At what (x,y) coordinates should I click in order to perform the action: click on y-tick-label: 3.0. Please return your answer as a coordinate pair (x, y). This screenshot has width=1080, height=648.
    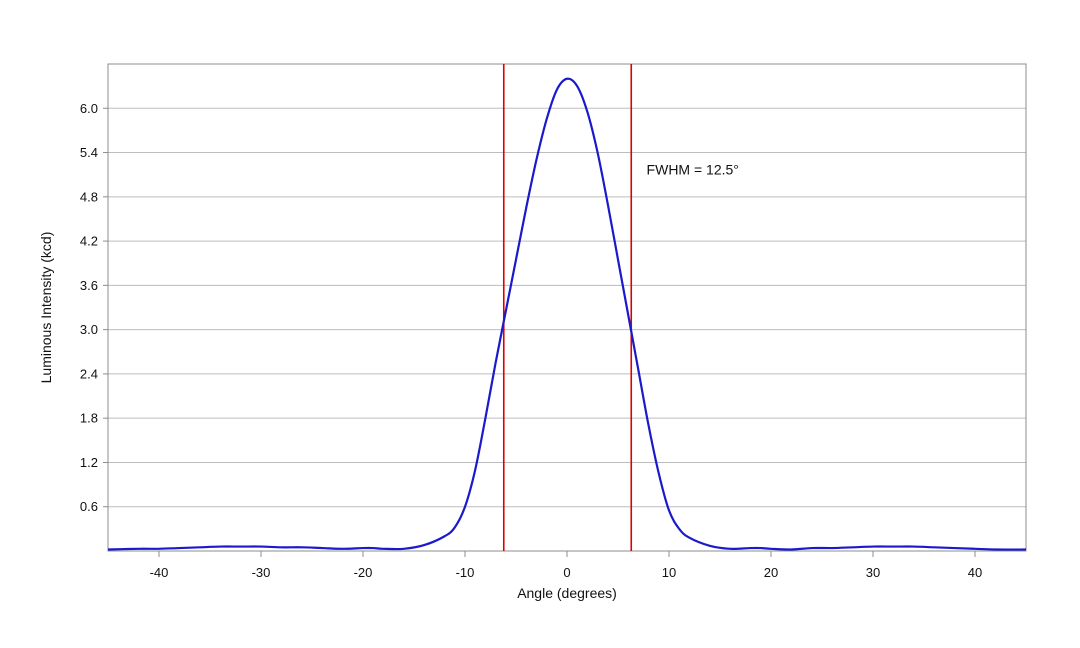
    Looking at the image, I should click on (89, 329).